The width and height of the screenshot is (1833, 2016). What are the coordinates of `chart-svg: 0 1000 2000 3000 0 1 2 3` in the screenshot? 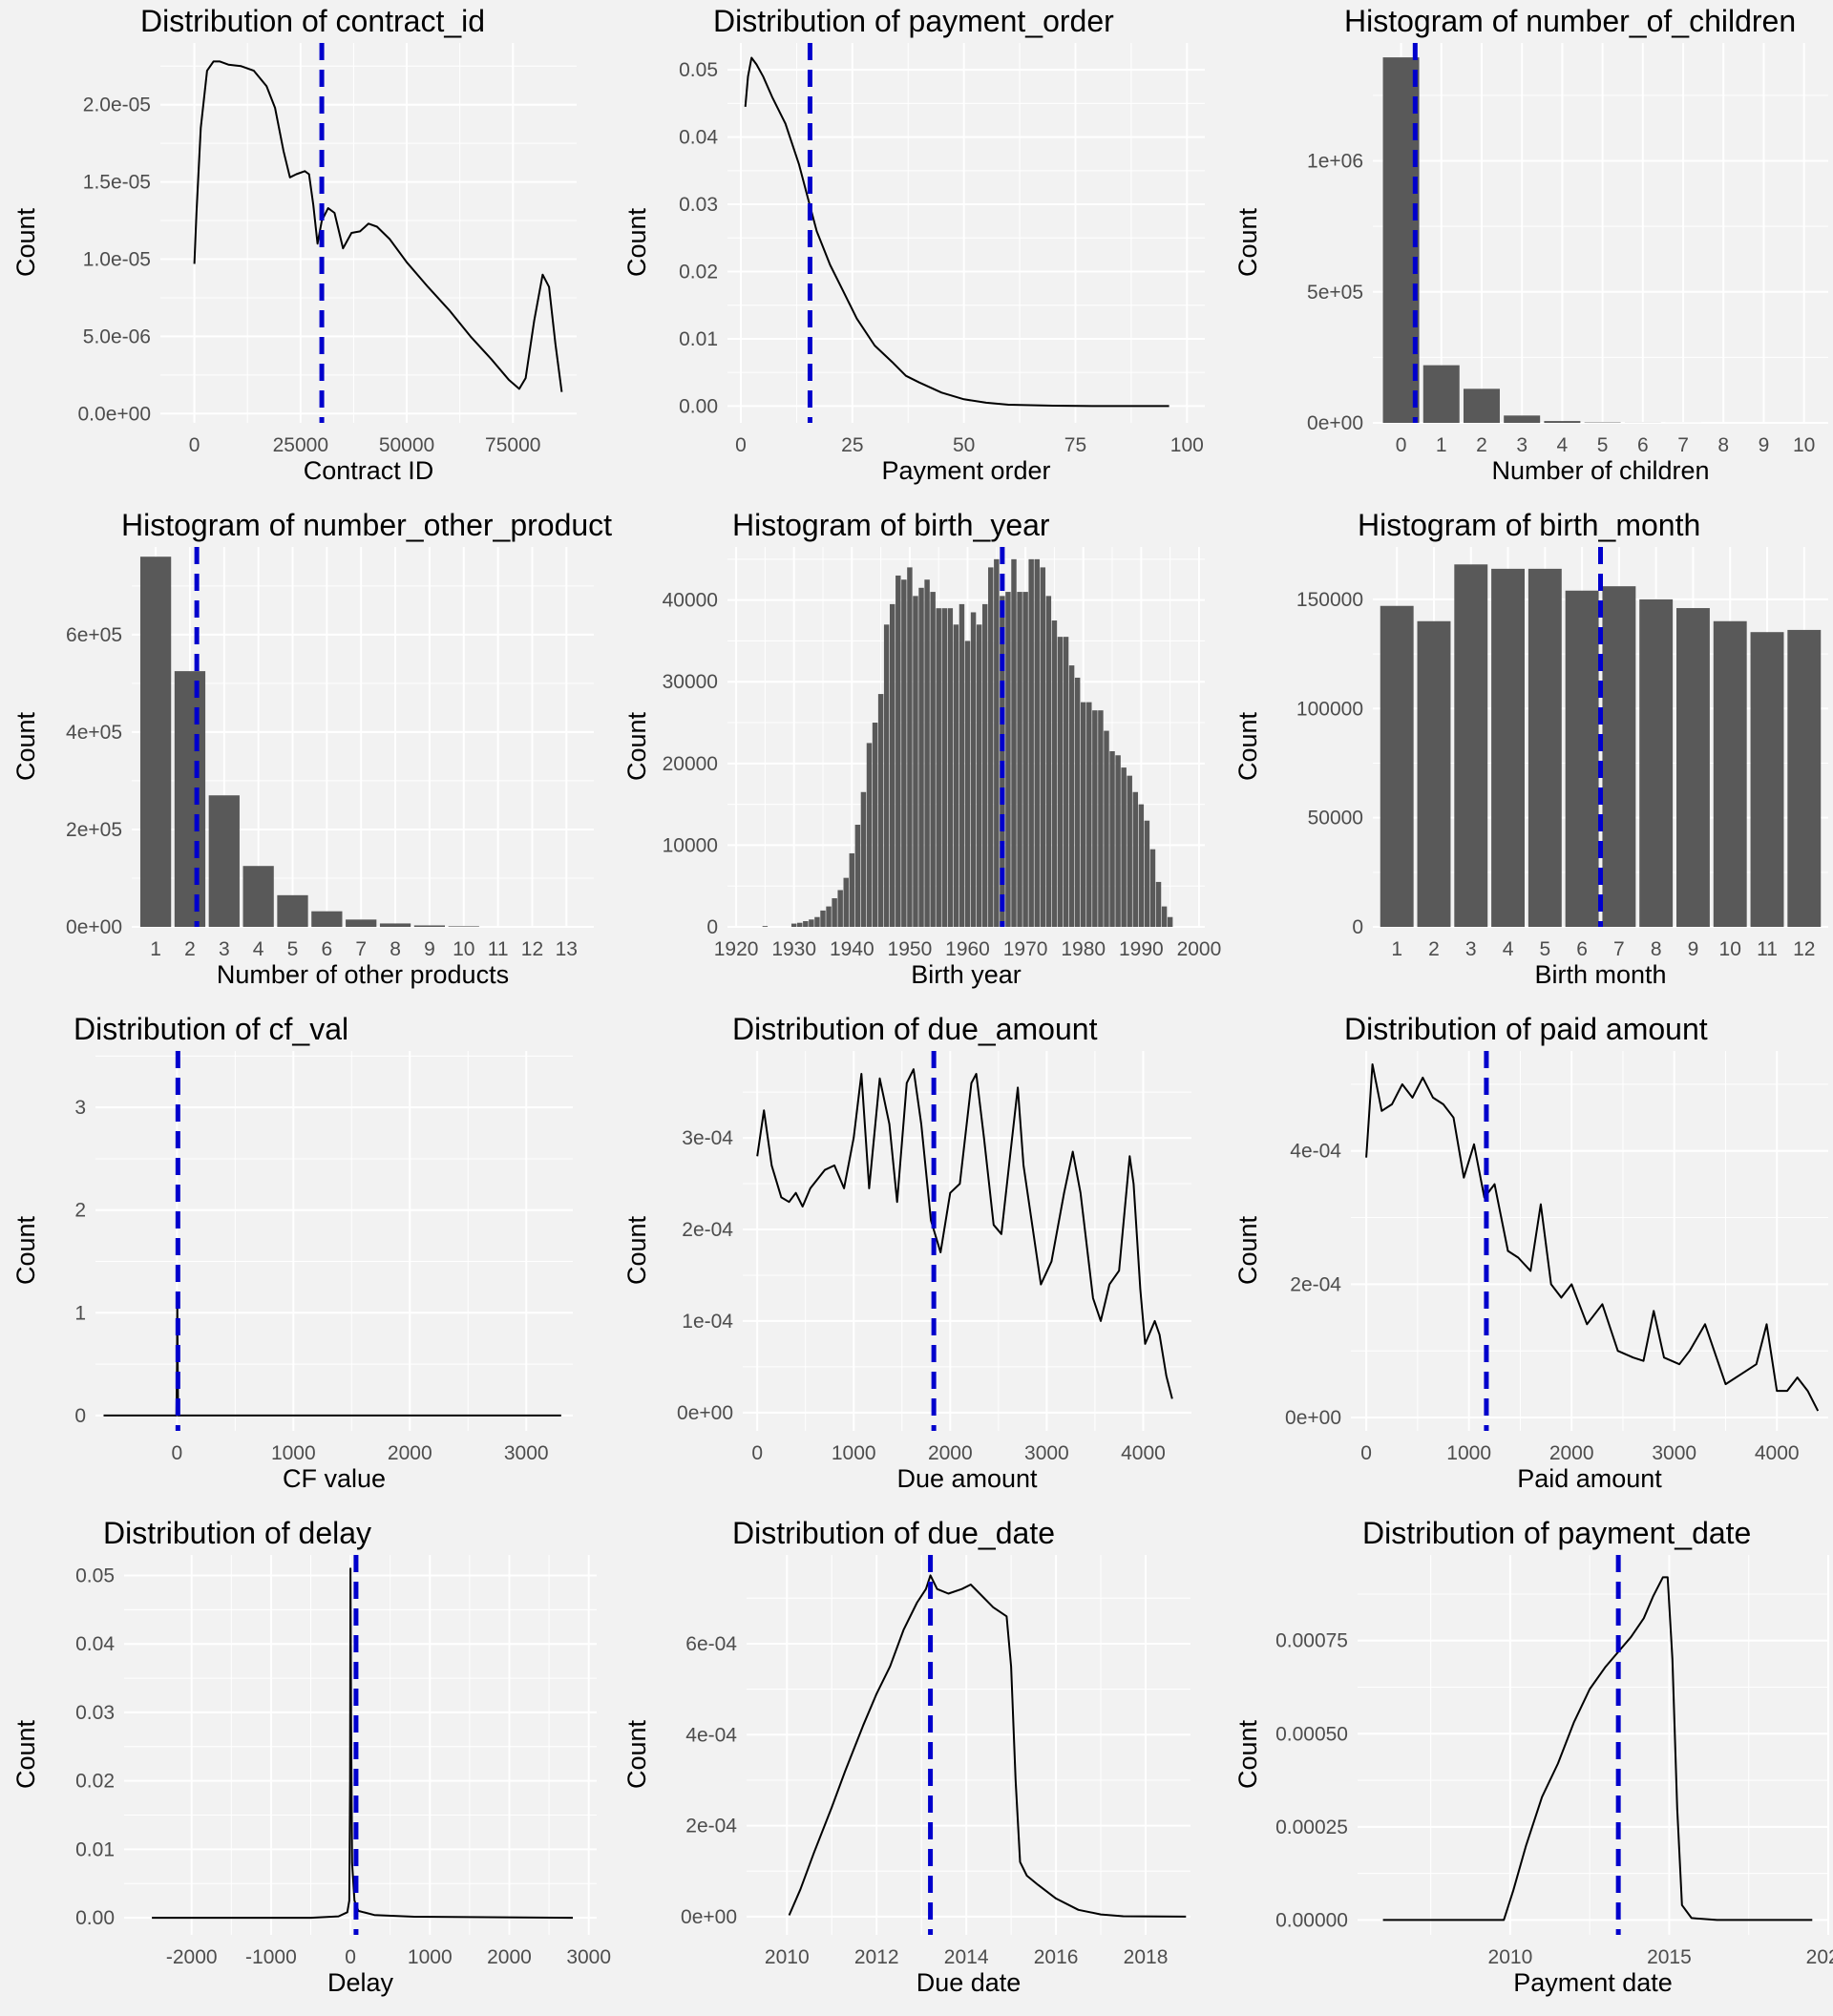 It's located at (323, 1258).